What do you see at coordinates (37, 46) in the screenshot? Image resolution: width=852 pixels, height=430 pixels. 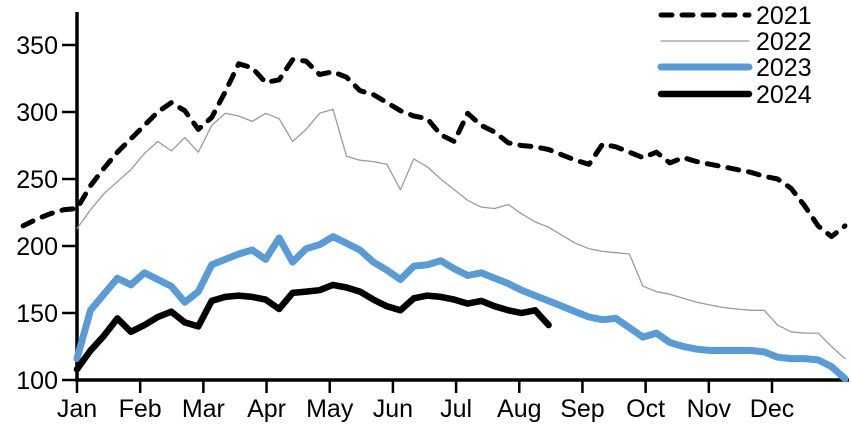 I see `y-tick-label: 350` at bounding box center [37, 46].